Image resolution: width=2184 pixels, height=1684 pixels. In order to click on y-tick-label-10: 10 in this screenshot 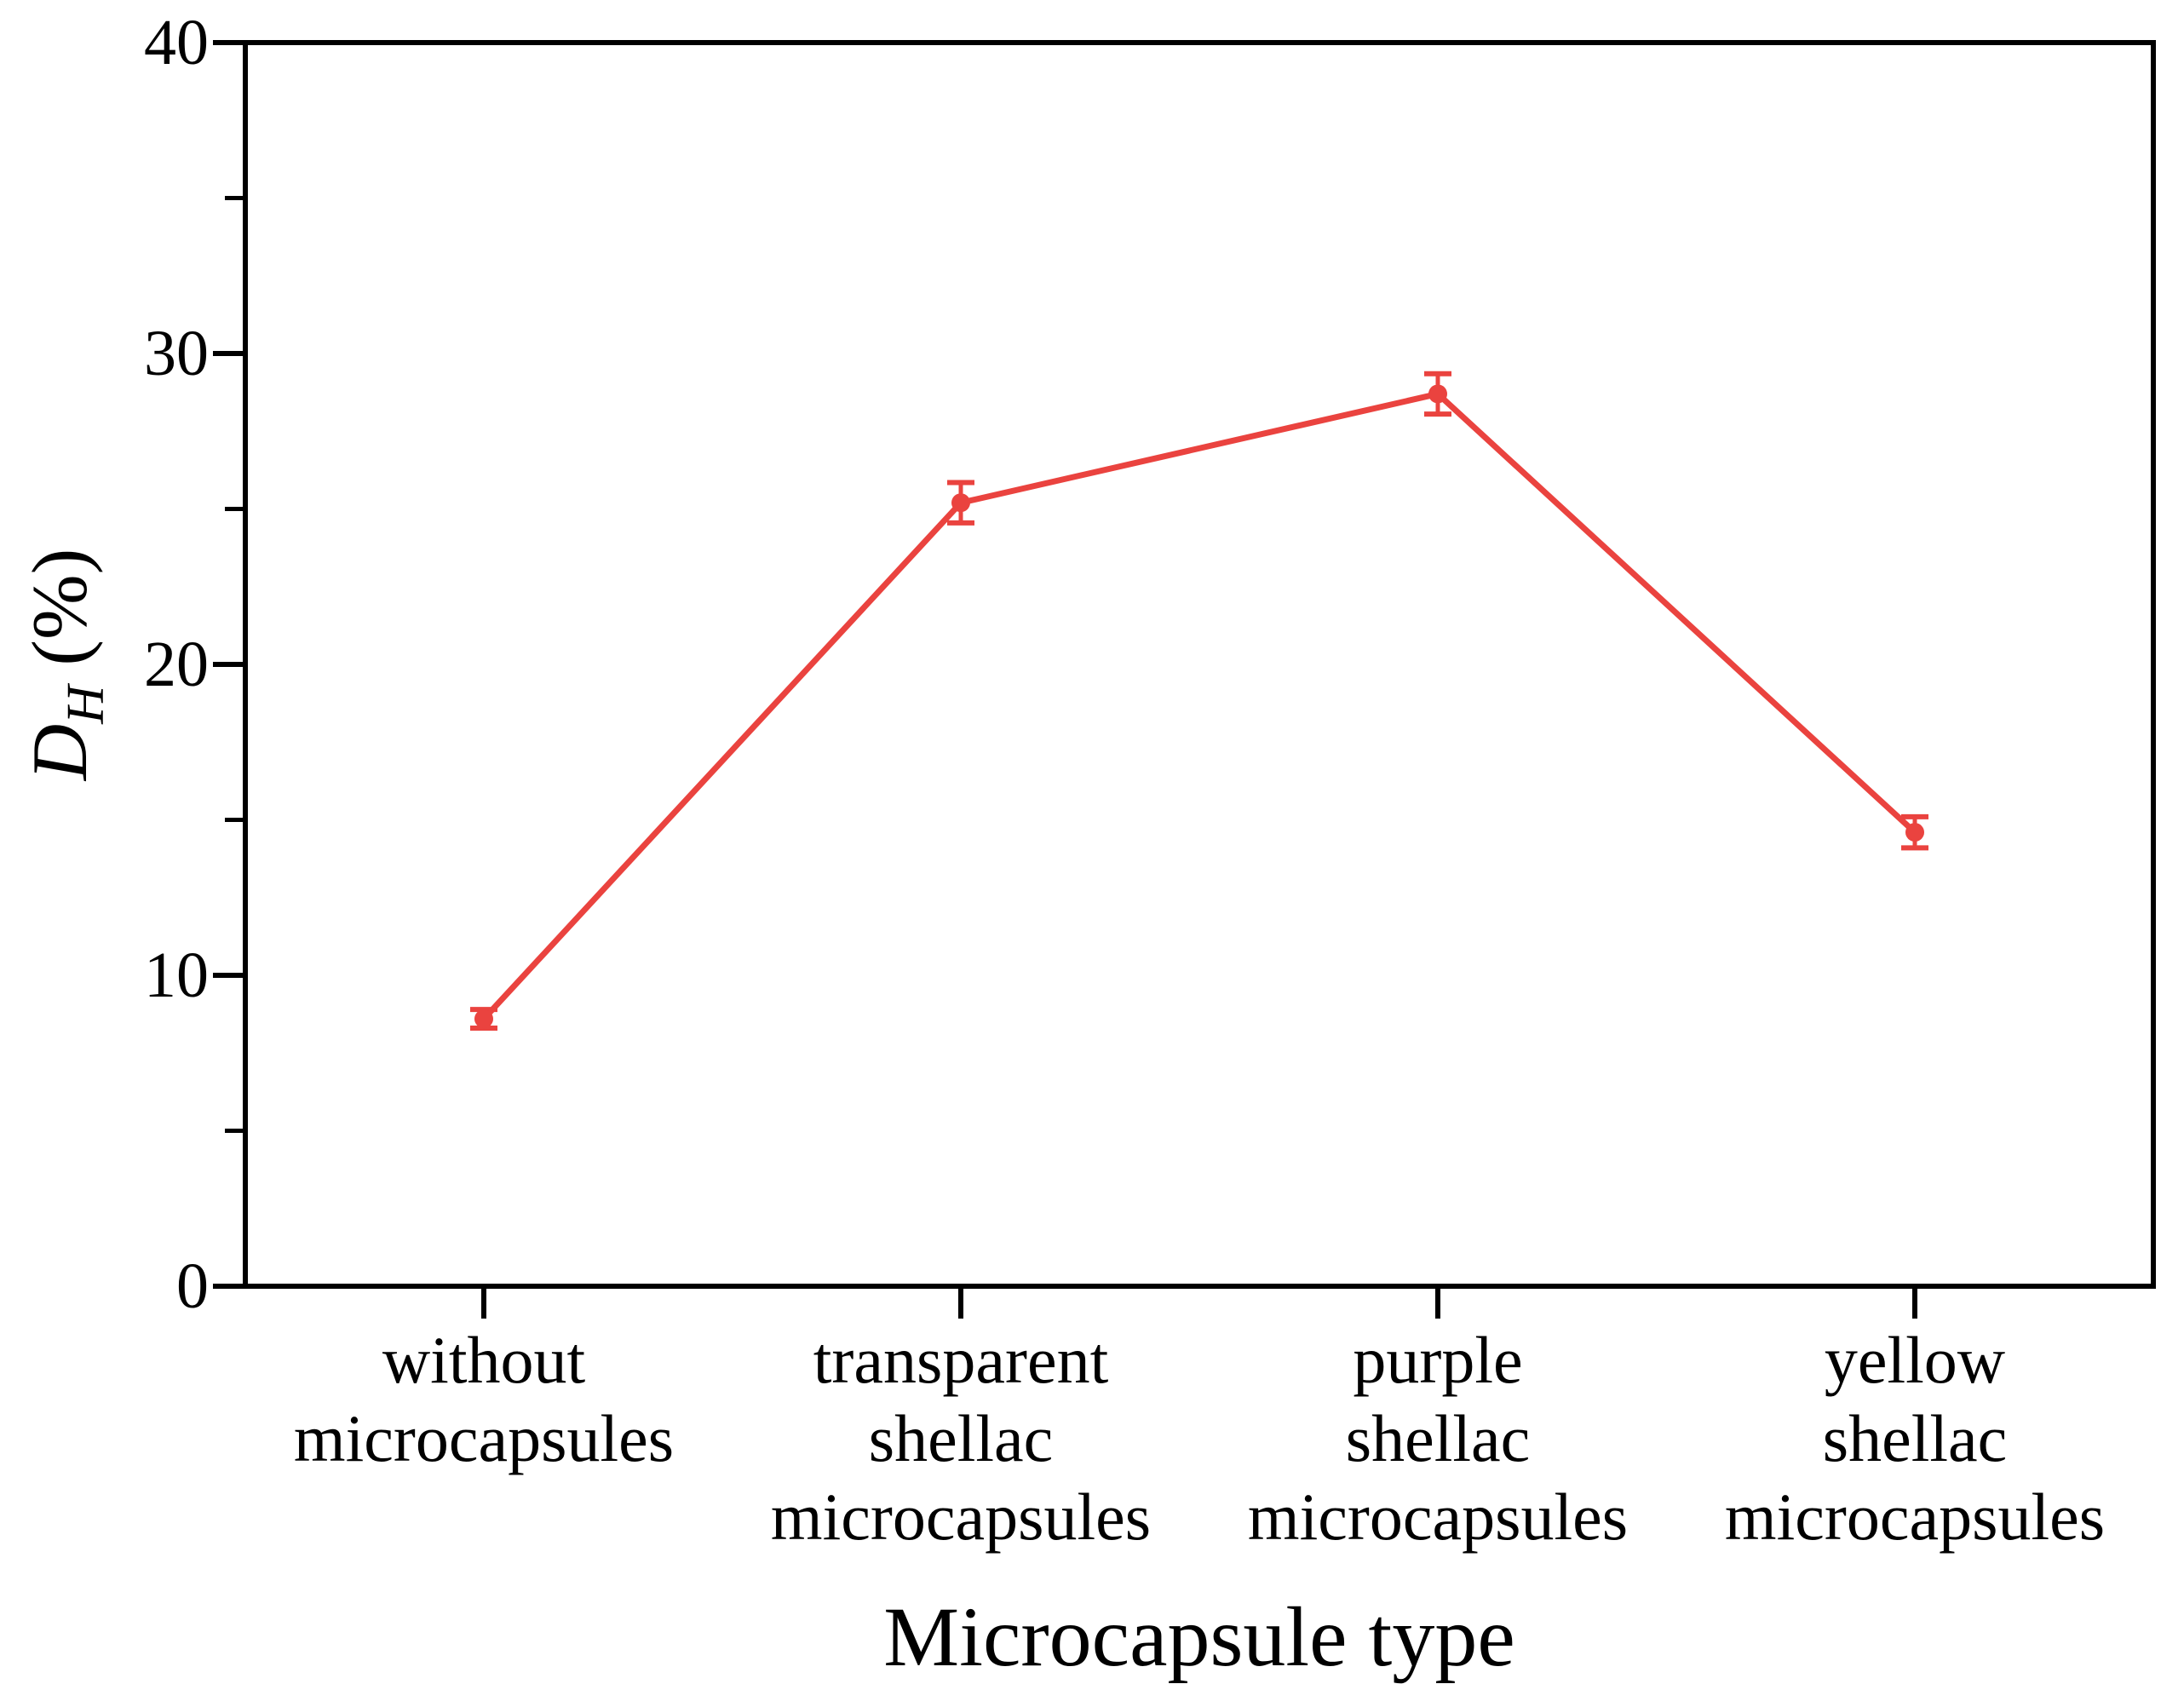, I will do `click(176, 975)`.